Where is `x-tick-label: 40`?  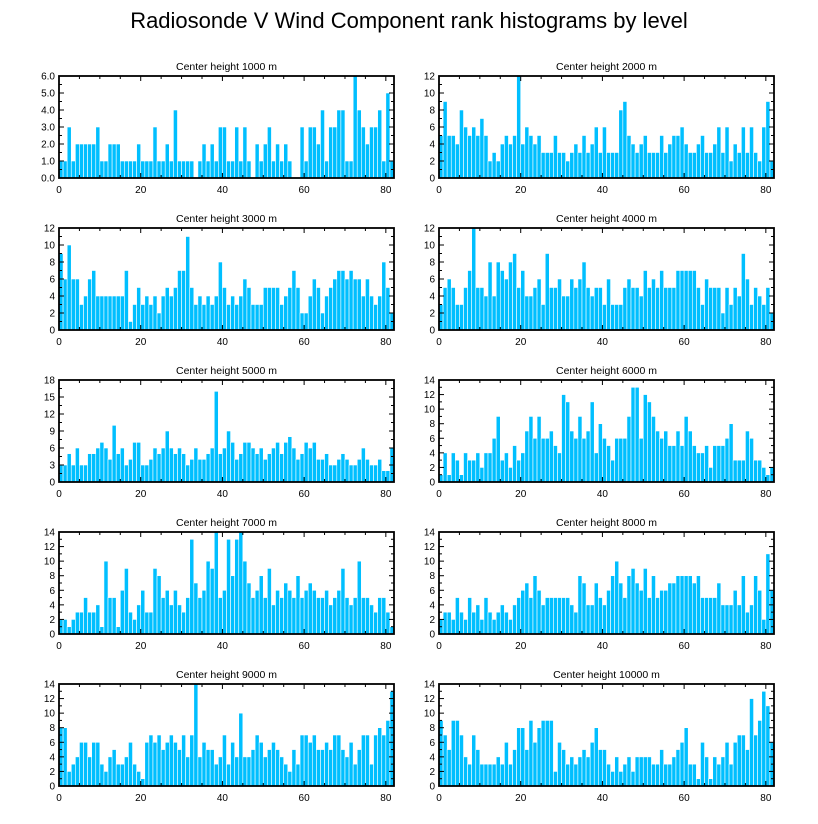
x-tick-label: 40 is located at coordinates (603, 646).